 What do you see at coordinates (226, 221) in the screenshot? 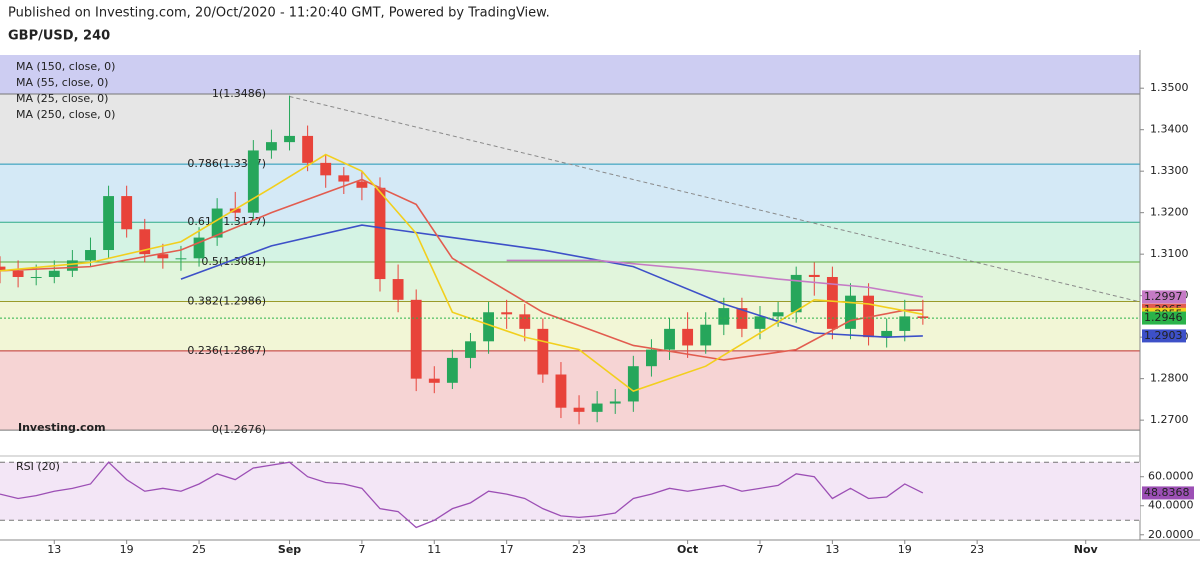
I see `fib-label: 0.618(1.3177)` at bounding box center [226, 221].